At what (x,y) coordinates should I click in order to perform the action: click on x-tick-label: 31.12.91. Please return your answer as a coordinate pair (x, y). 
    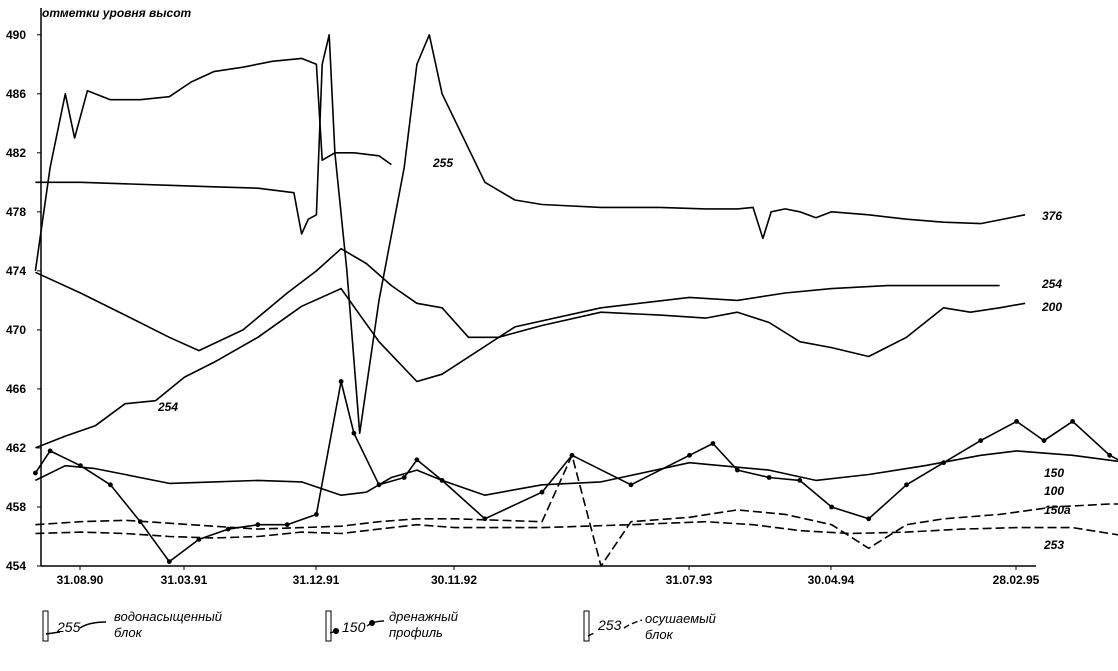
    Looking at the image, I should click on (316, 580).